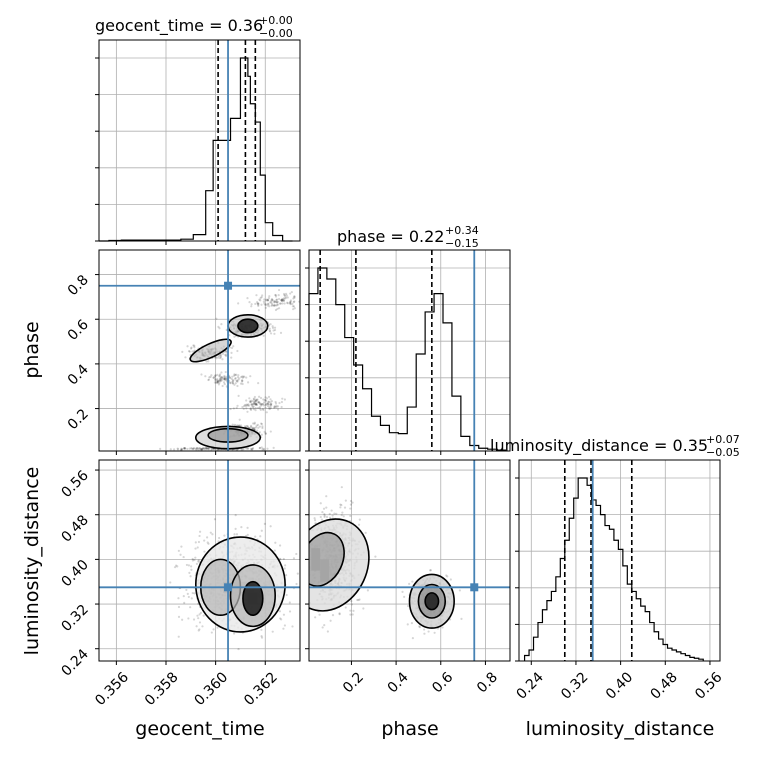 This screenshot has width=760, height=760. Describe the element at coordinates (409, 729) in the screenshot. I see `xlabel-phase: phase` at that location.